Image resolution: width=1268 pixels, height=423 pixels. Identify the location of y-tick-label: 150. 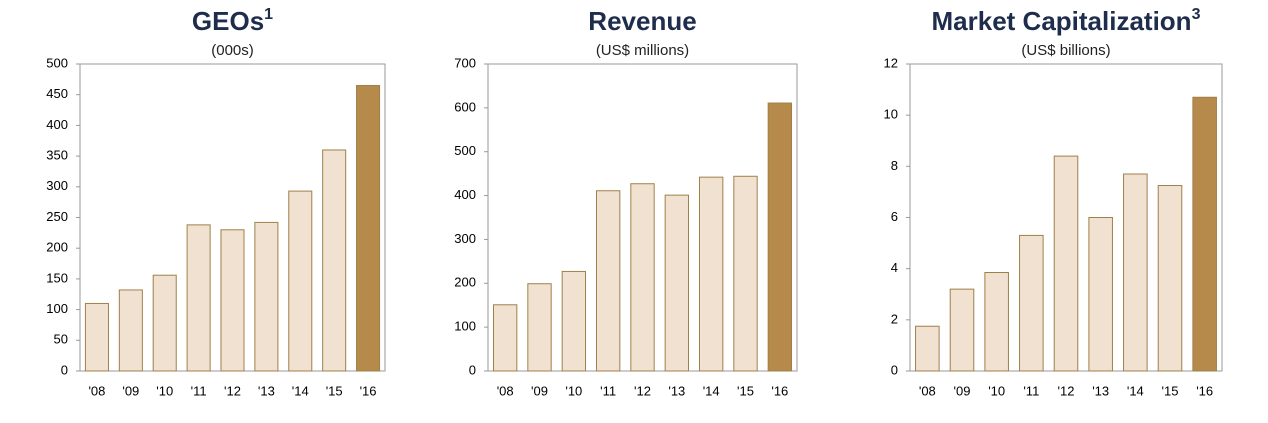
(57, 277).